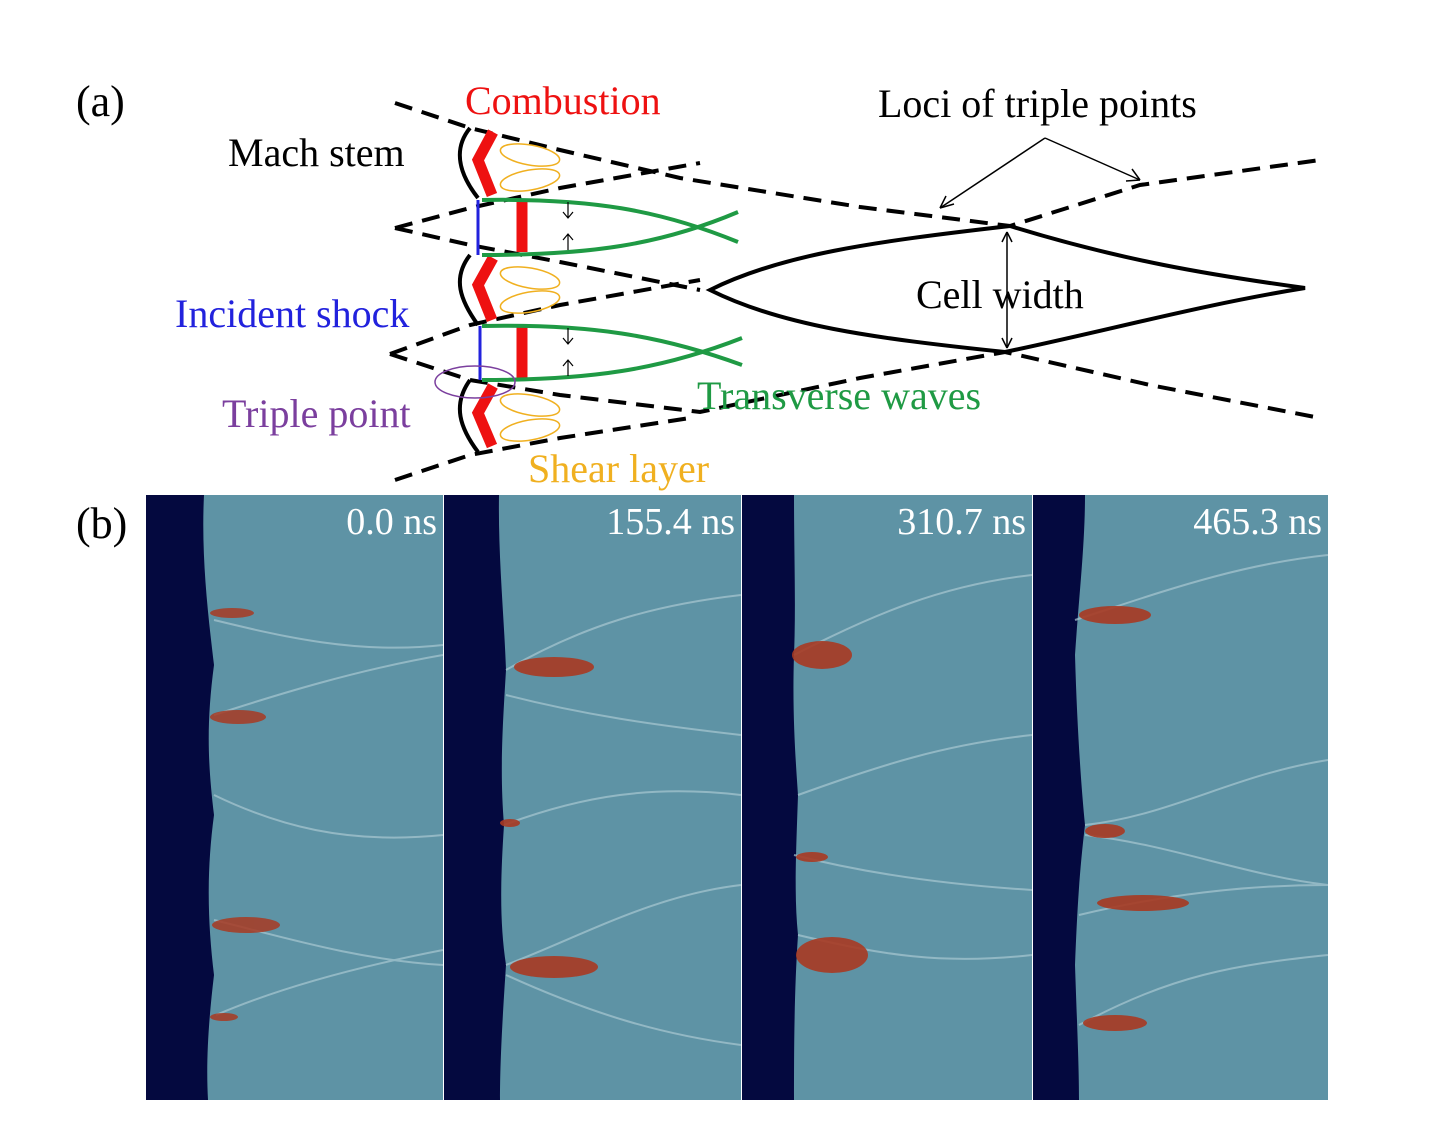 This screenshot has height=1147, width=1432. I want to click on frame-3-time: 310.7 ns, so click(961, 522).